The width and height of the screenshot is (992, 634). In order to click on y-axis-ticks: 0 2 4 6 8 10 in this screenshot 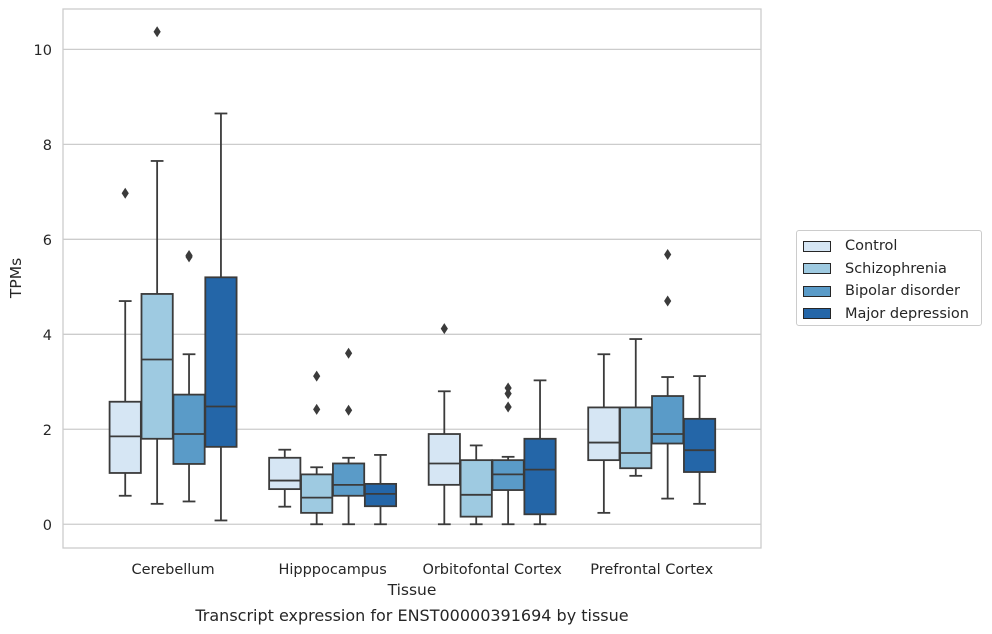, I will do `click(43, 288)`.